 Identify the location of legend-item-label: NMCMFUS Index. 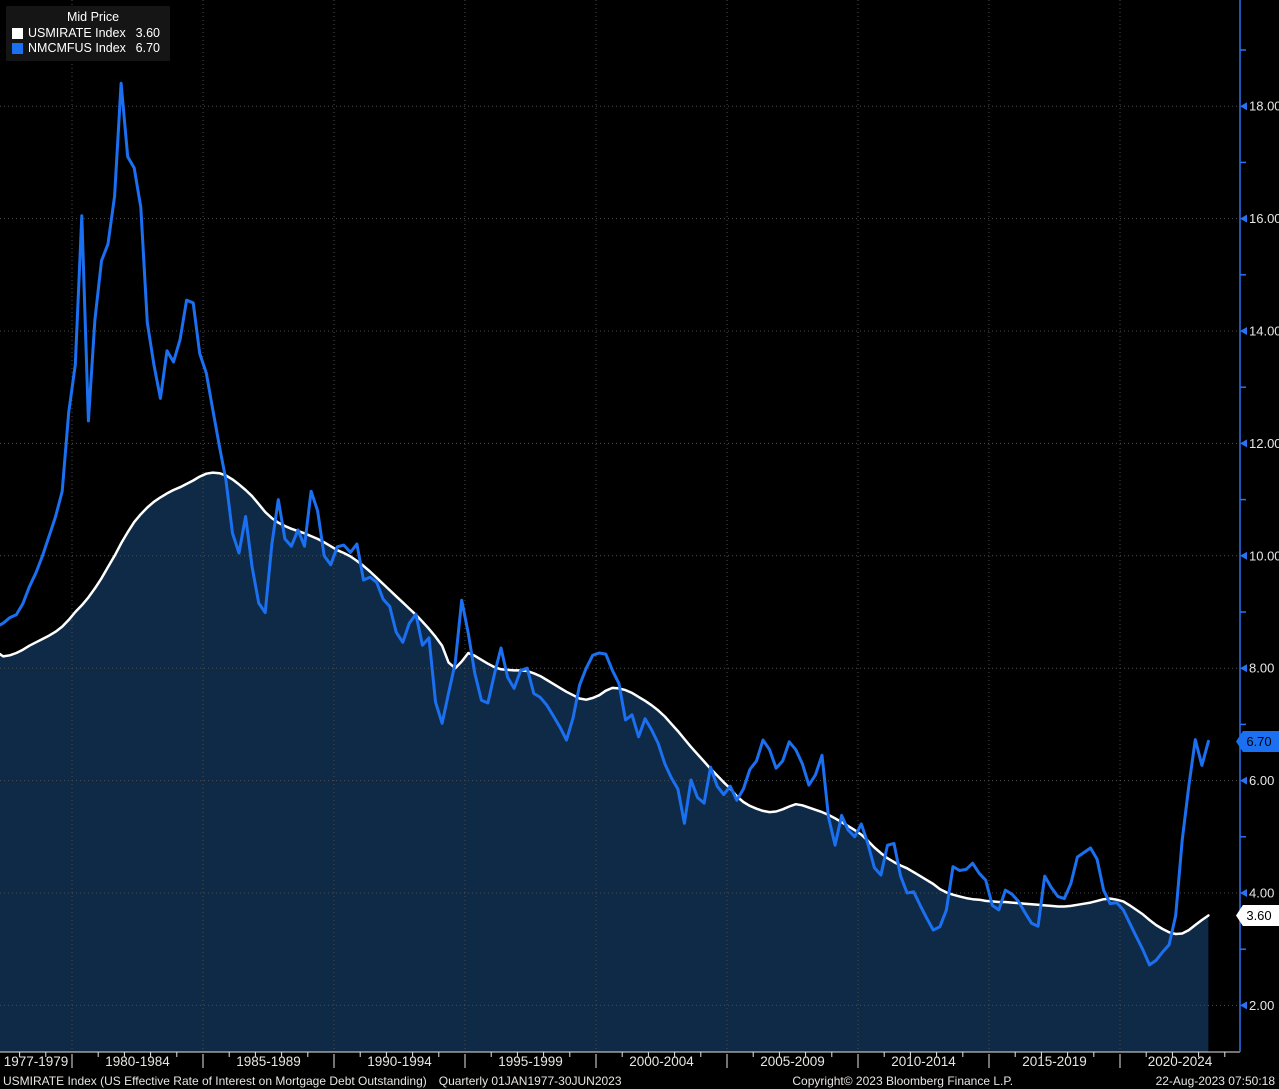
(77, 48).